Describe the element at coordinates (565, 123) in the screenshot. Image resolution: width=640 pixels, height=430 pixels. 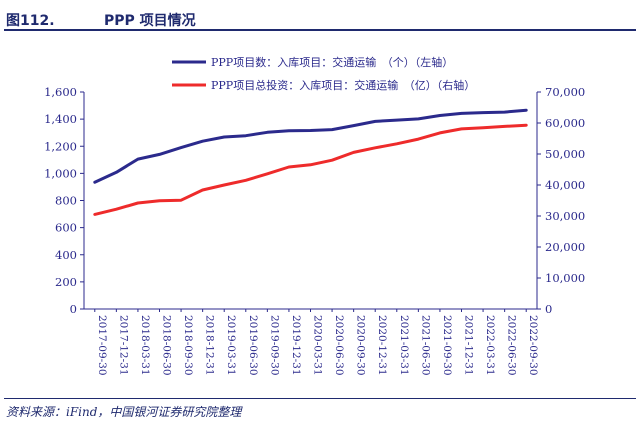
I see `y-right-tick-label: 60,000` at that location.